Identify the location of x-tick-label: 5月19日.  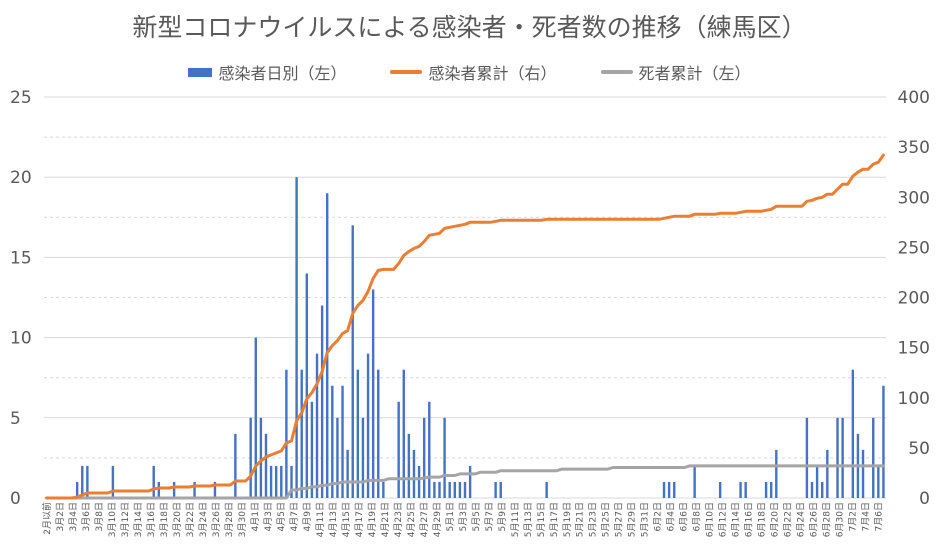
(567, 519).